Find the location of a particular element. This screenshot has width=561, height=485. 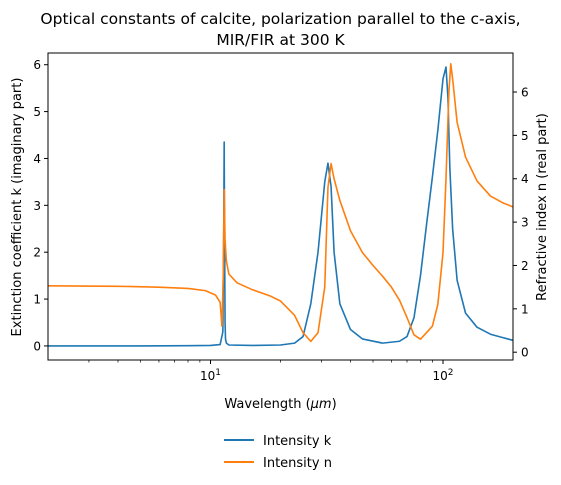

y-right-tick-label: 2 is located at coordinates (525, 266).